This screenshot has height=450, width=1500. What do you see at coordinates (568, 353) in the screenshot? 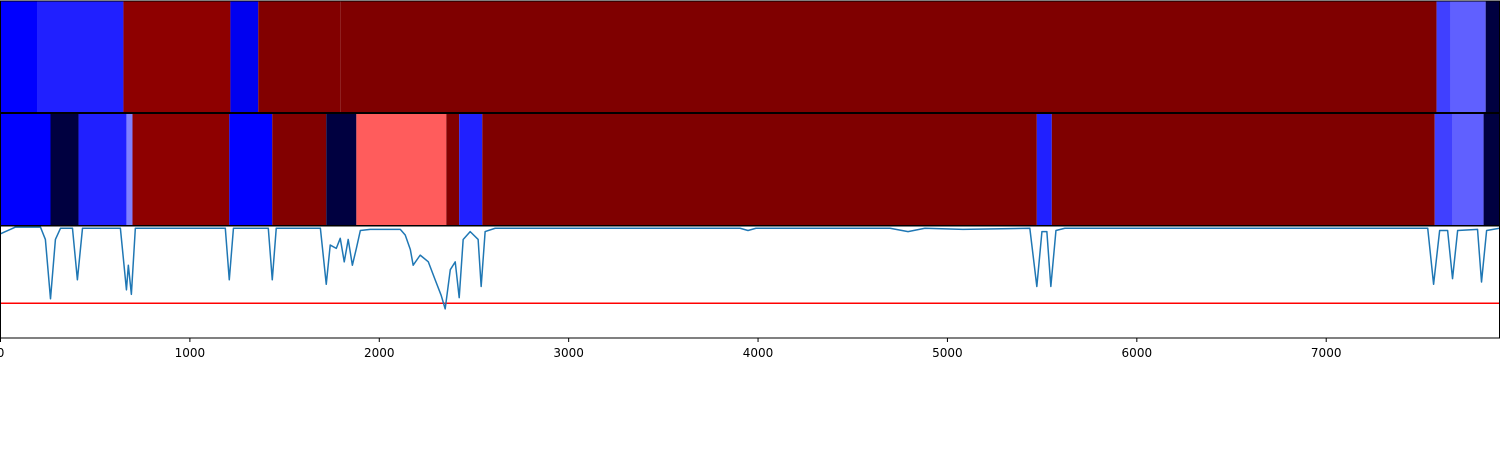
I see `x-tick-label: 3000` at bounding box center [568, 353].